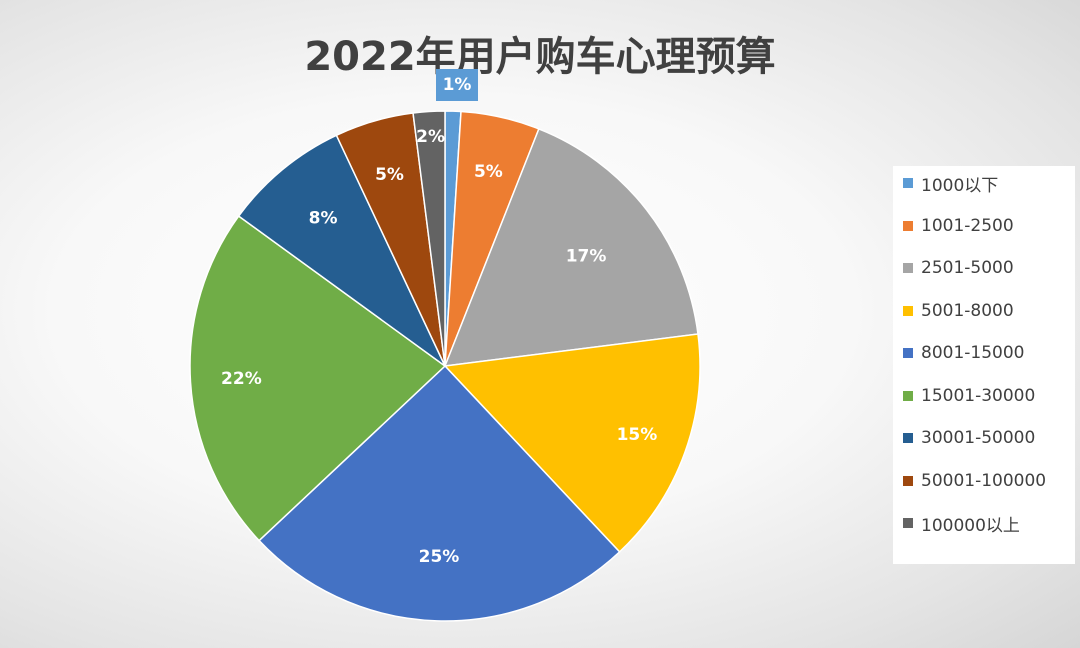 This screenshot has width=1080, height=648. I want to click on data-label-15001-30000: 22%, so click(241, 379).